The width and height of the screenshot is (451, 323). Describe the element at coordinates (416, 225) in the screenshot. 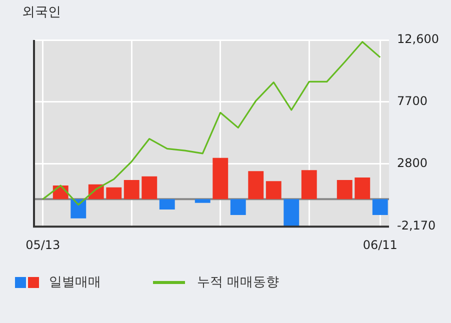

I see `y-tick-label: -2,170` at that location.